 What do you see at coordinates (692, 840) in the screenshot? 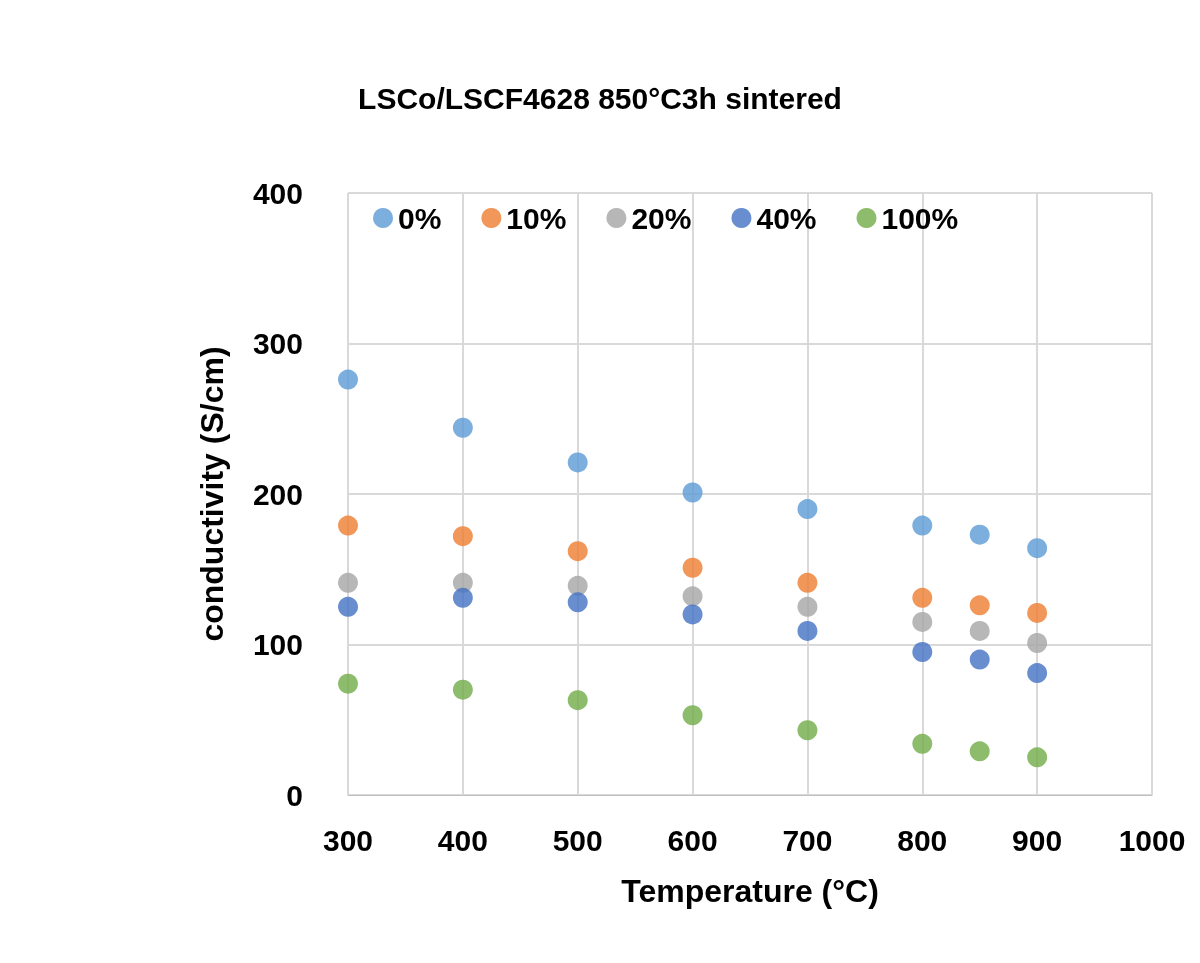
I see `x-tick-label: 600` at bounding box center [692, 840].